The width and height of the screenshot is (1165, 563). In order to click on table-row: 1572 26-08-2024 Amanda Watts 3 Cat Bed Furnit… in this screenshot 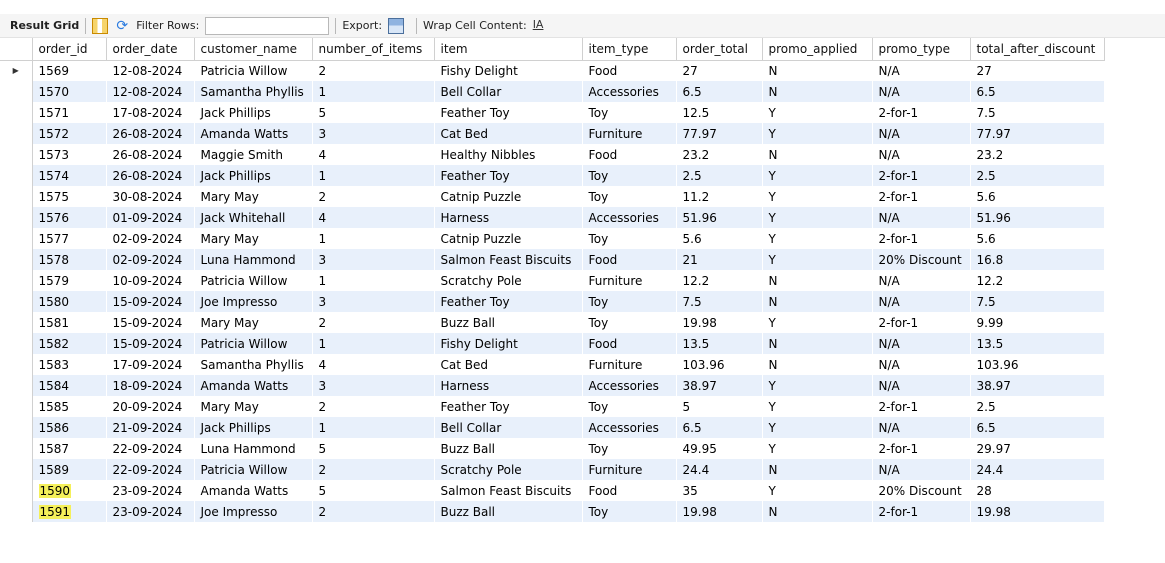, I will do `click(552, 133)`.